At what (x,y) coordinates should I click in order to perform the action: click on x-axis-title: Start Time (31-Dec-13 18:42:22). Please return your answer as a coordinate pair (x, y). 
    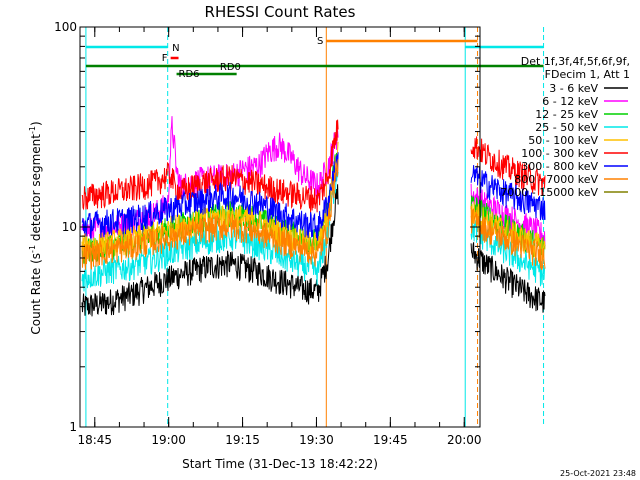
    Looking at the image, I should click on (280, 464).